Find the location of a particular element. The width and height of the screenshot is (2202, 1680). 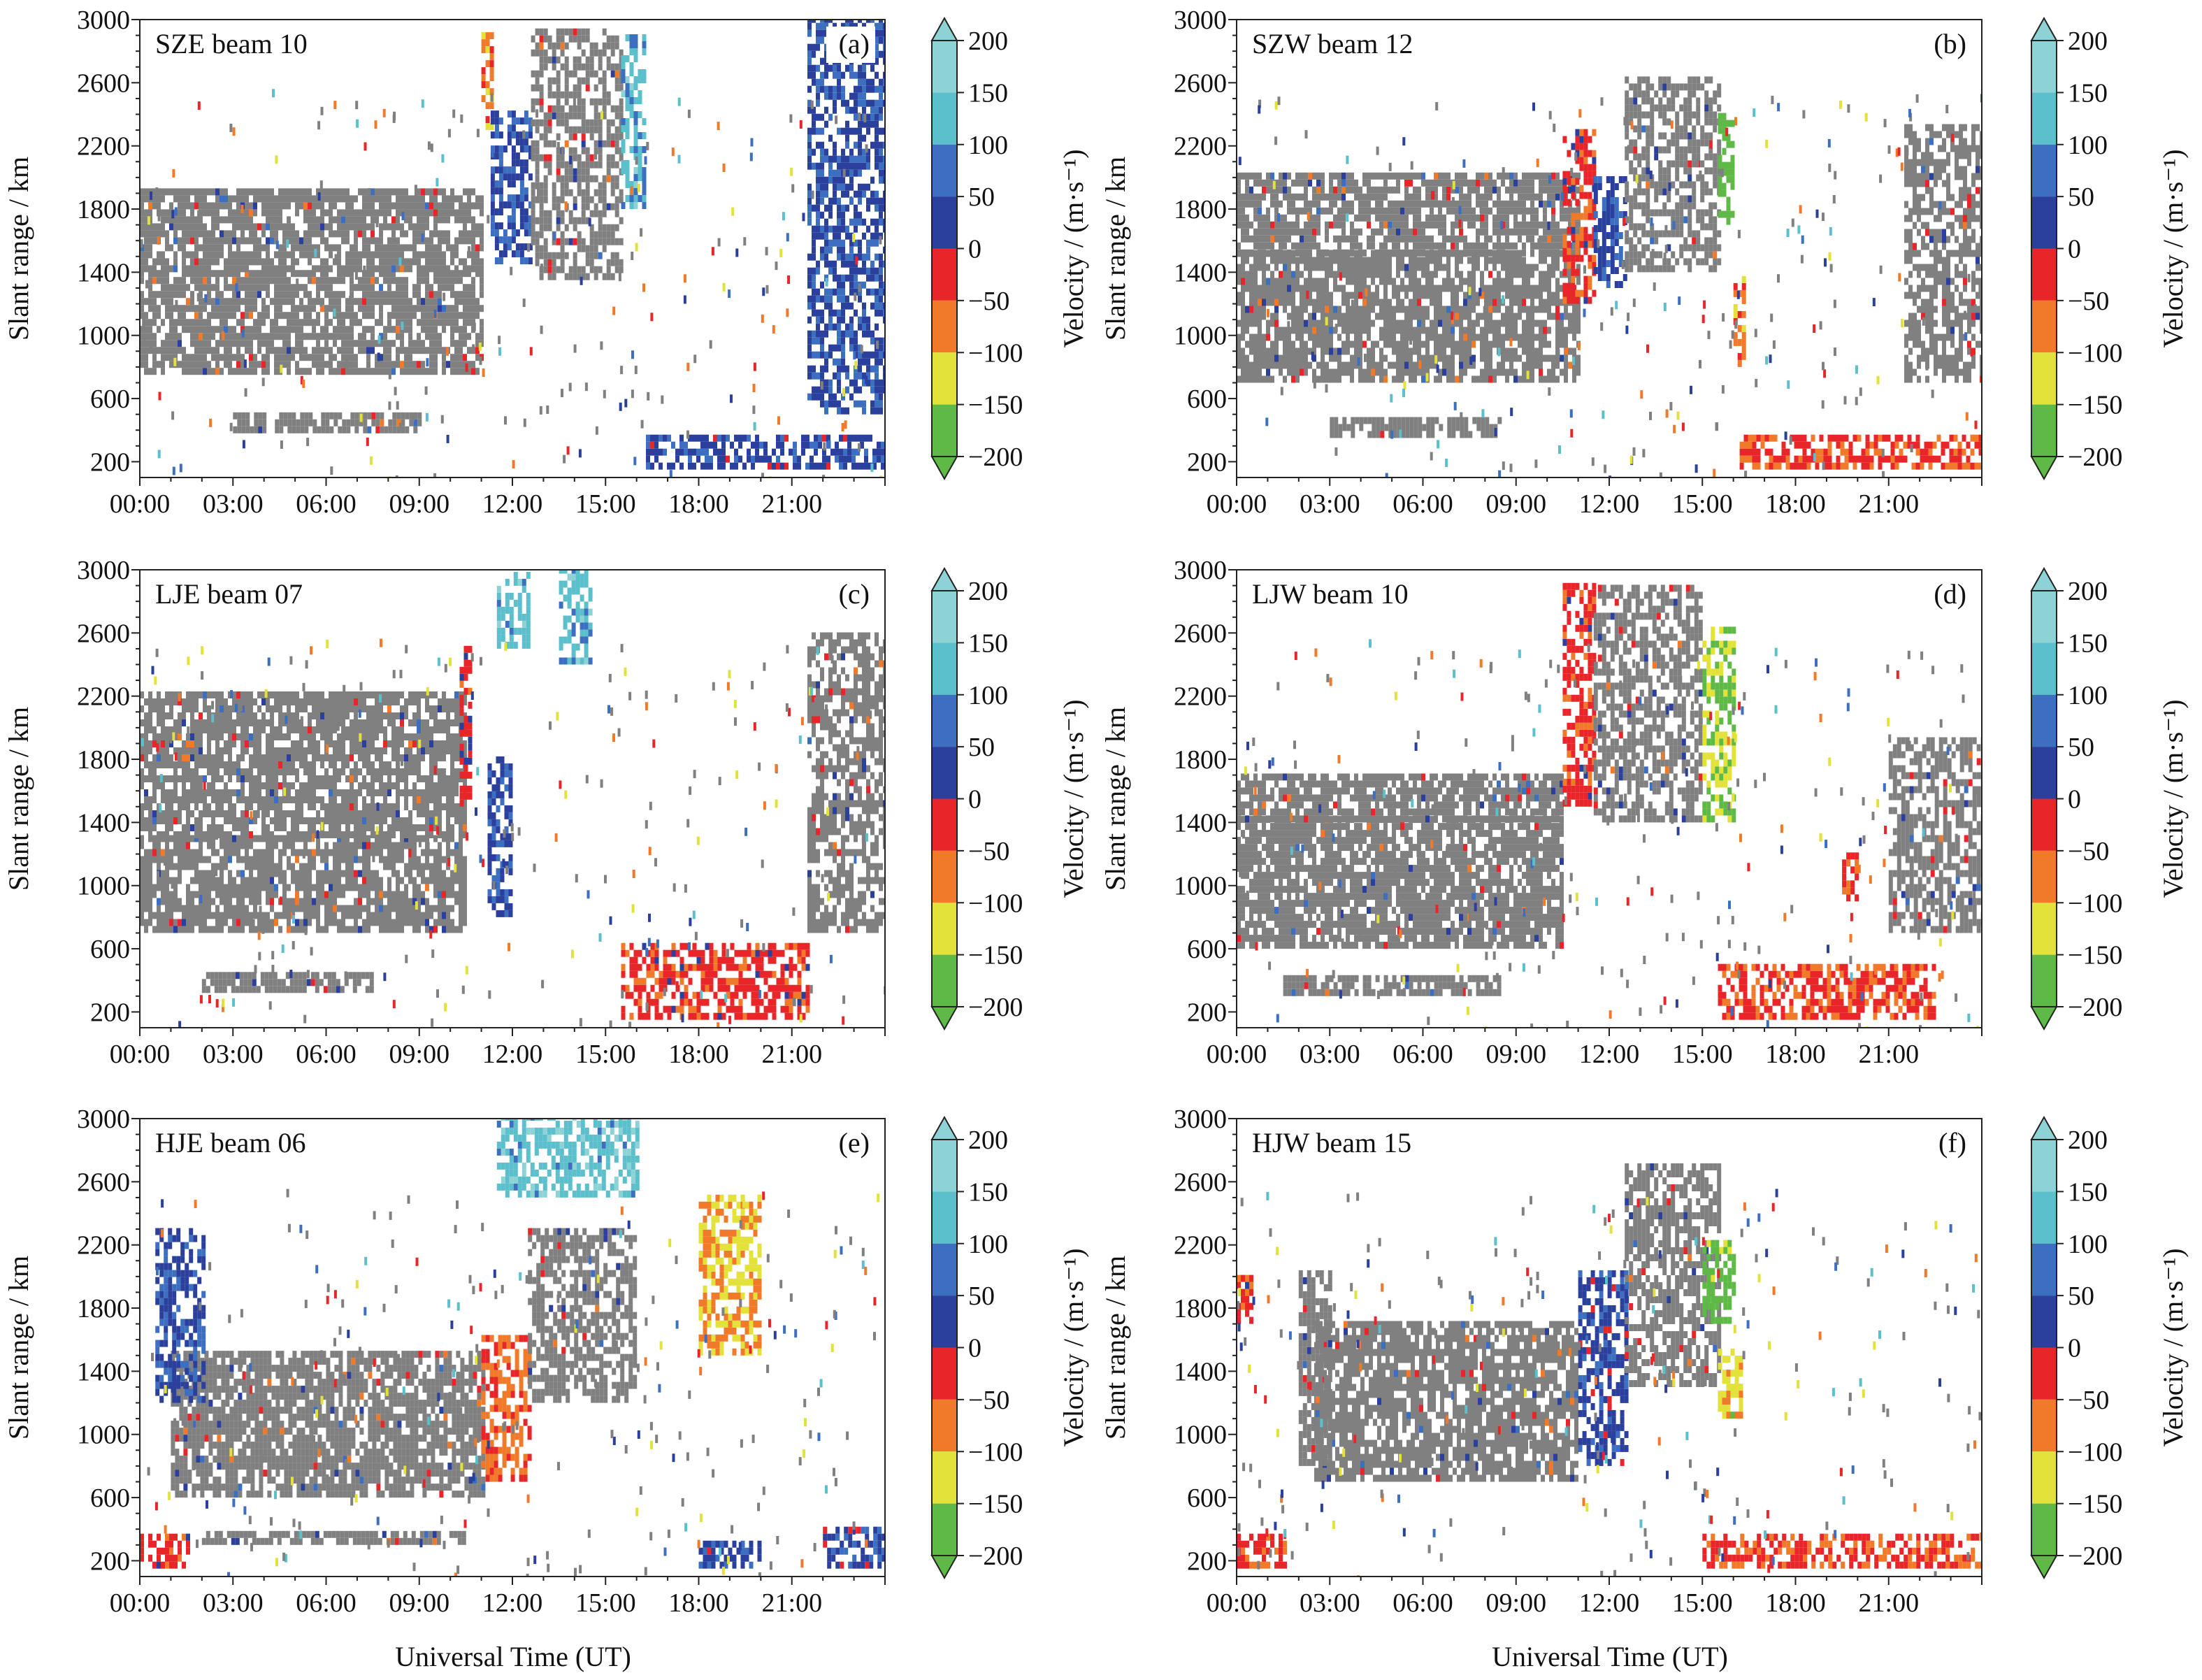

panel-letter-backdrop is located at coordinates (850, 45).